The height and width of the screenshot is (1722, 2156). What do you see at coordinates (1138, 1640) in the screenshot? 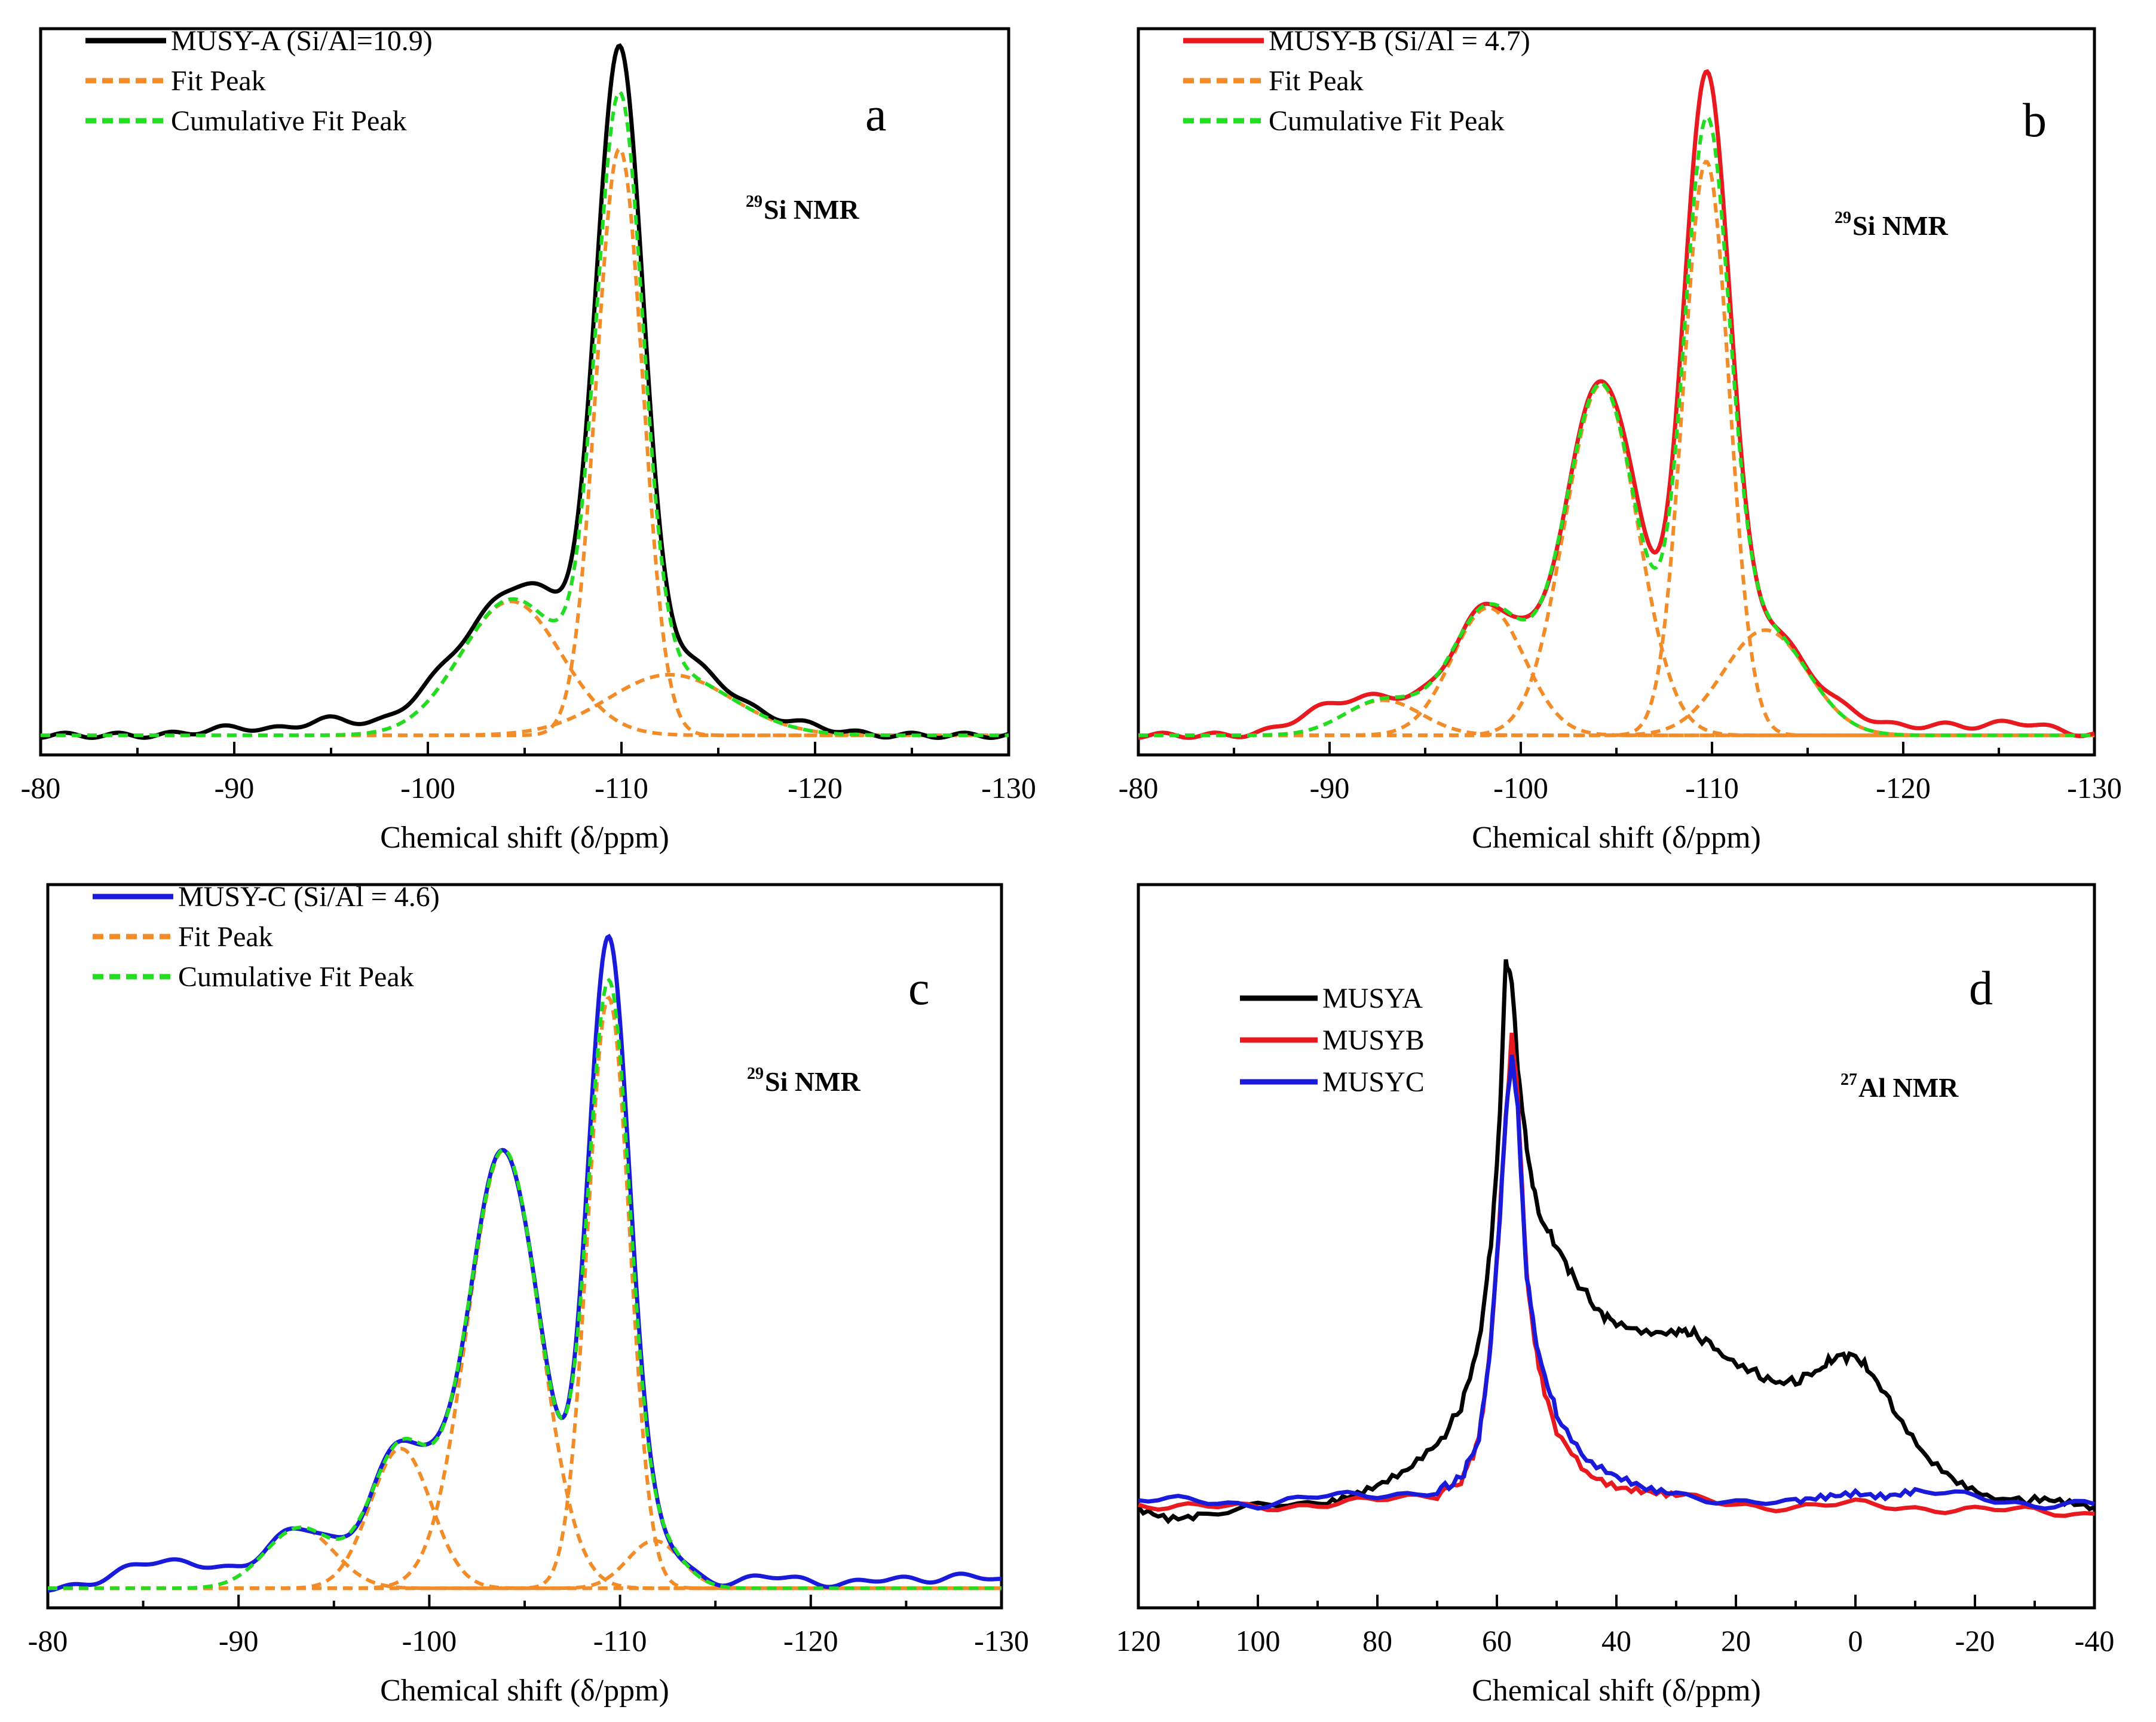
I see `x-tick-label: 120` at bounding box center [1138, 1640].